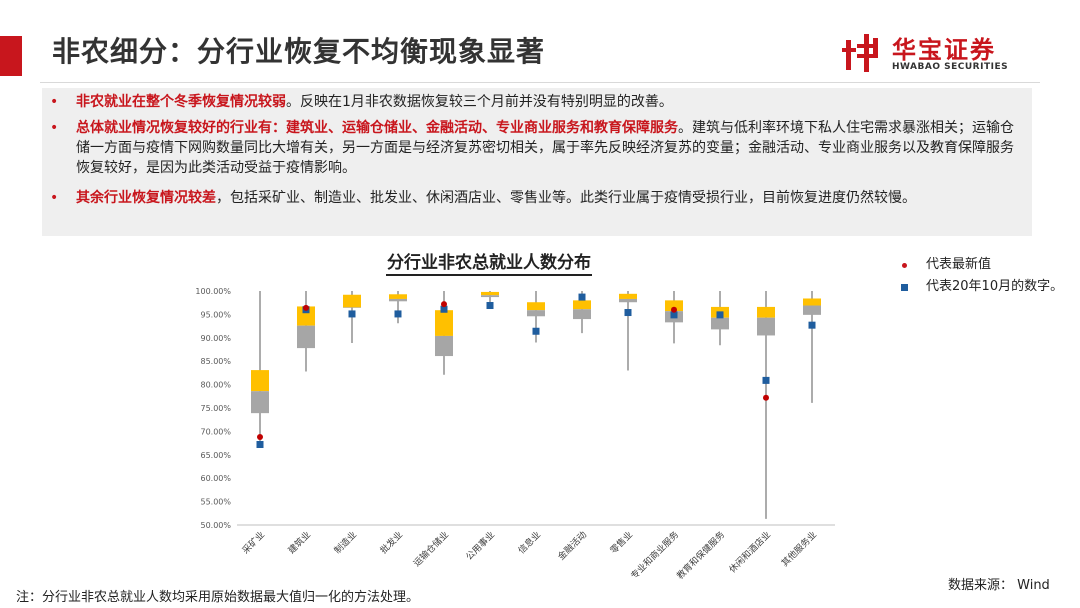  Describe the element at coordinates (572, 546) in the screenshot. I see `x-category-label: 金融活动` at that location.